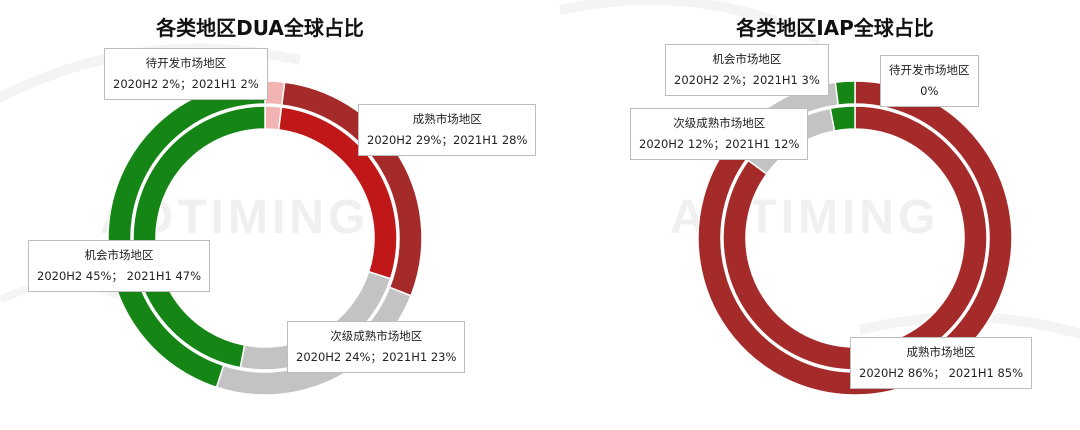 This screenshot has width=1080, height=430. Describe the element at coordinates (376, 347) in the screenshot. I see `callout-secondary-mature-market: 次级成熟市场地区 2020H2 24%；2021H1 23%` at that location.